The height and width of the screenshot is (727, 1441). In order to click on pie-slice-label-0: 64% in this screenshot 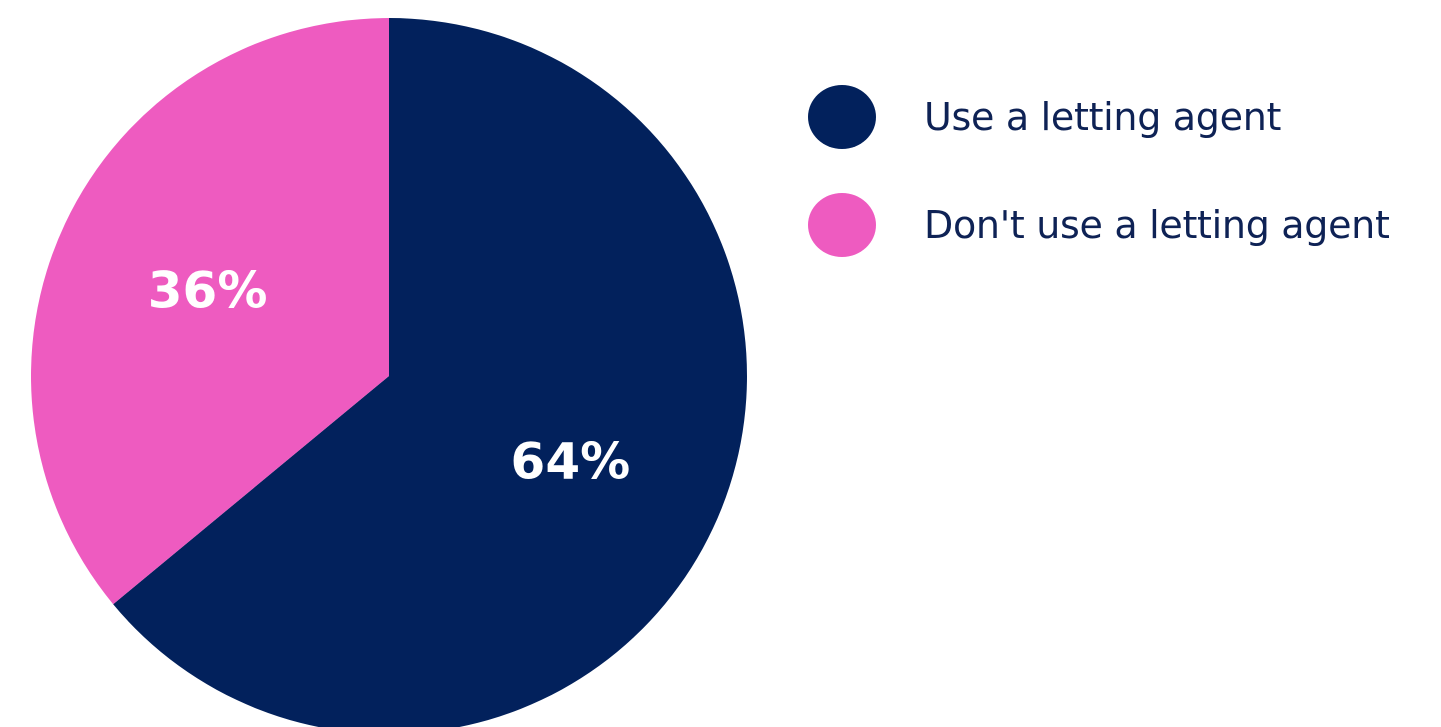, I will do `click(571, 461)`.